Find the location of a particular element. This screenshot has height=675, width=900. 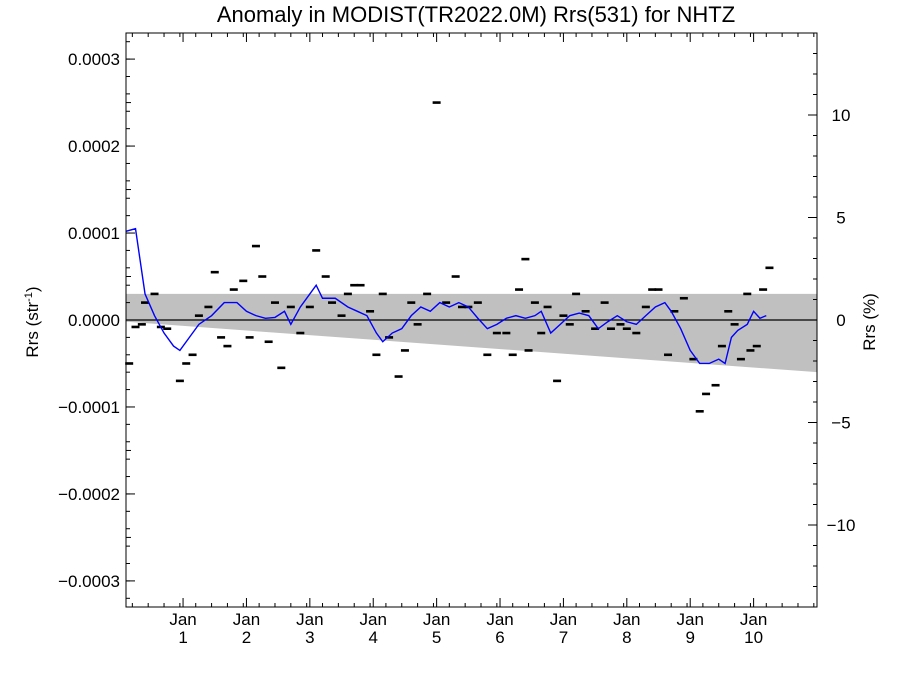

y-tick-label-left: −0.0002 is located at coordinates (89, 494).